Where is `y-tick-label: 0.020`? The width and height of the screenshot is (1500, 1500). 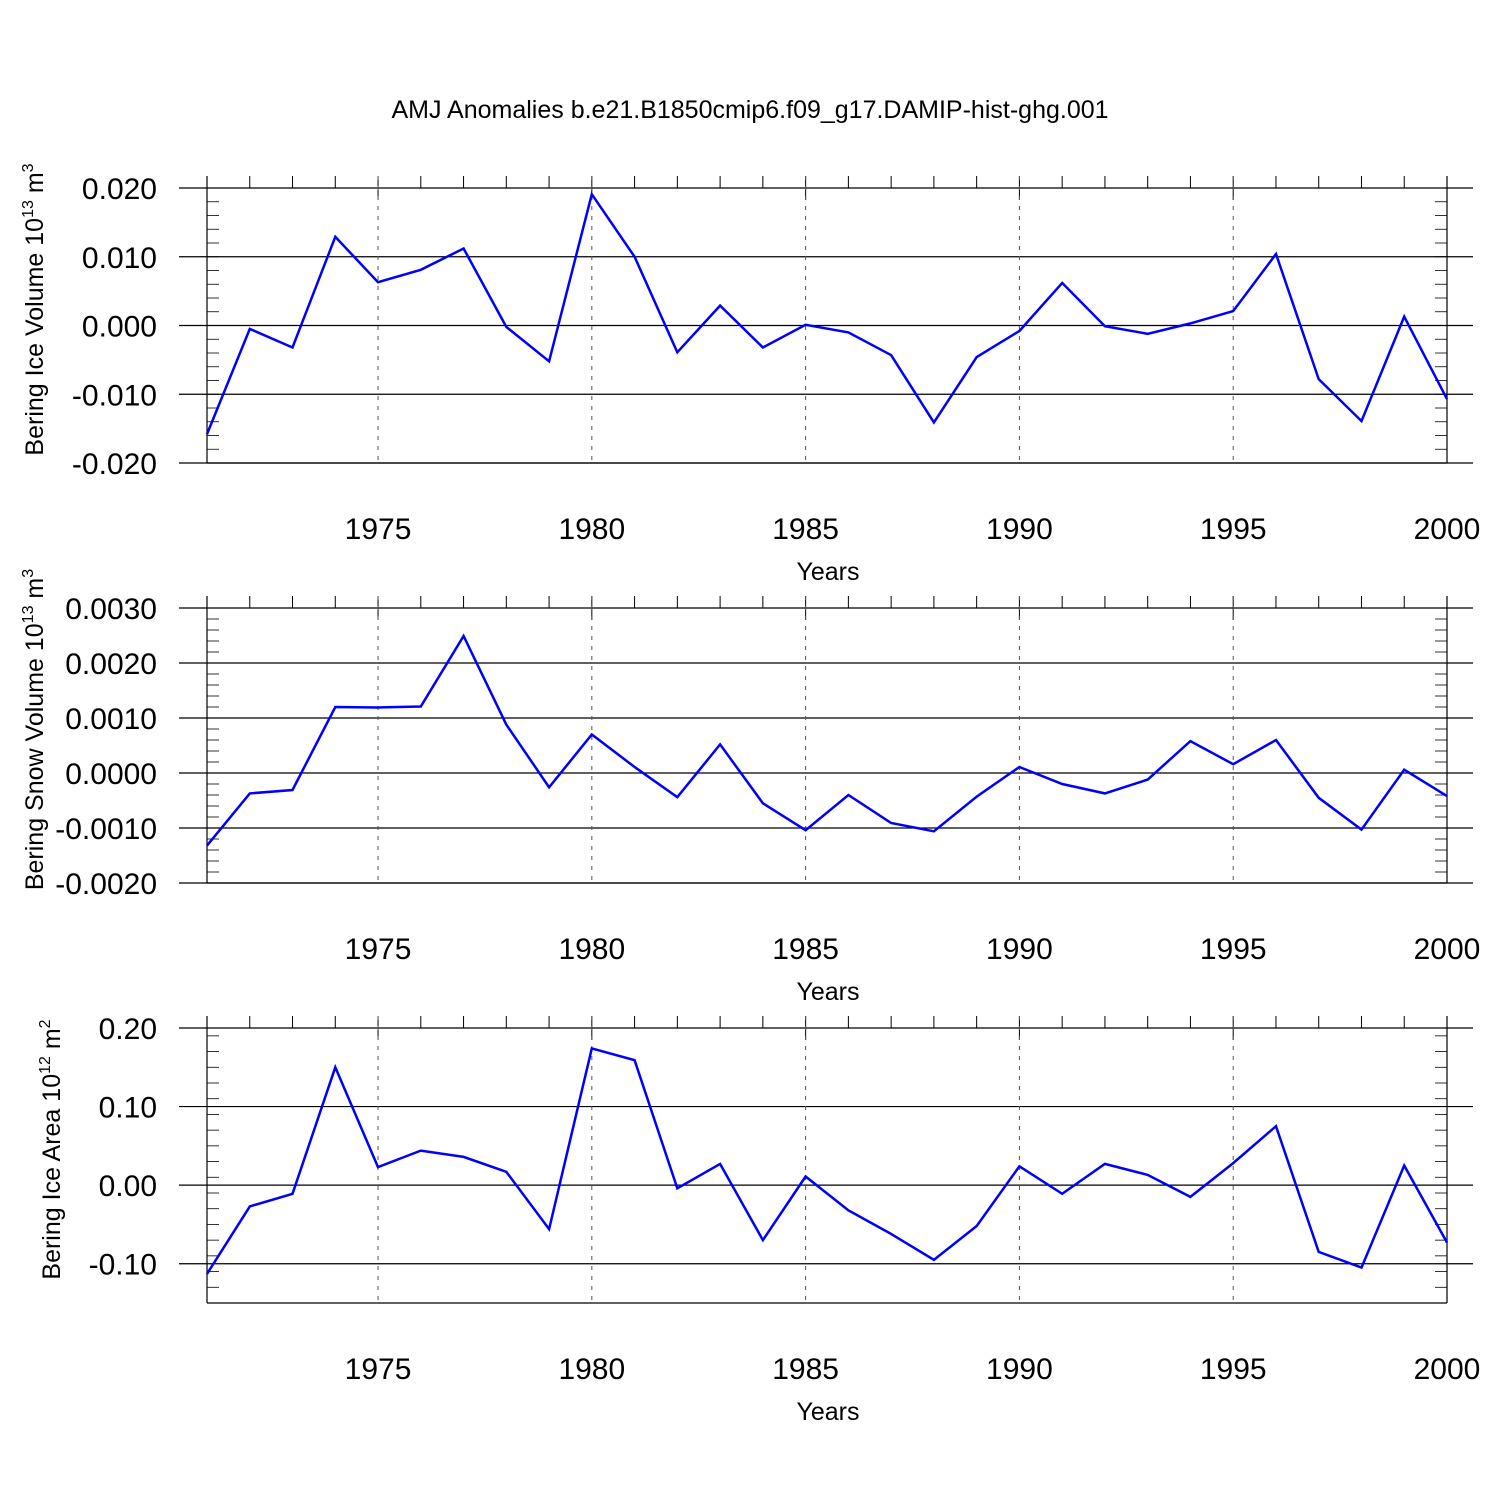 y-tick-label: 0.020 is located at coordinates (119, 189).